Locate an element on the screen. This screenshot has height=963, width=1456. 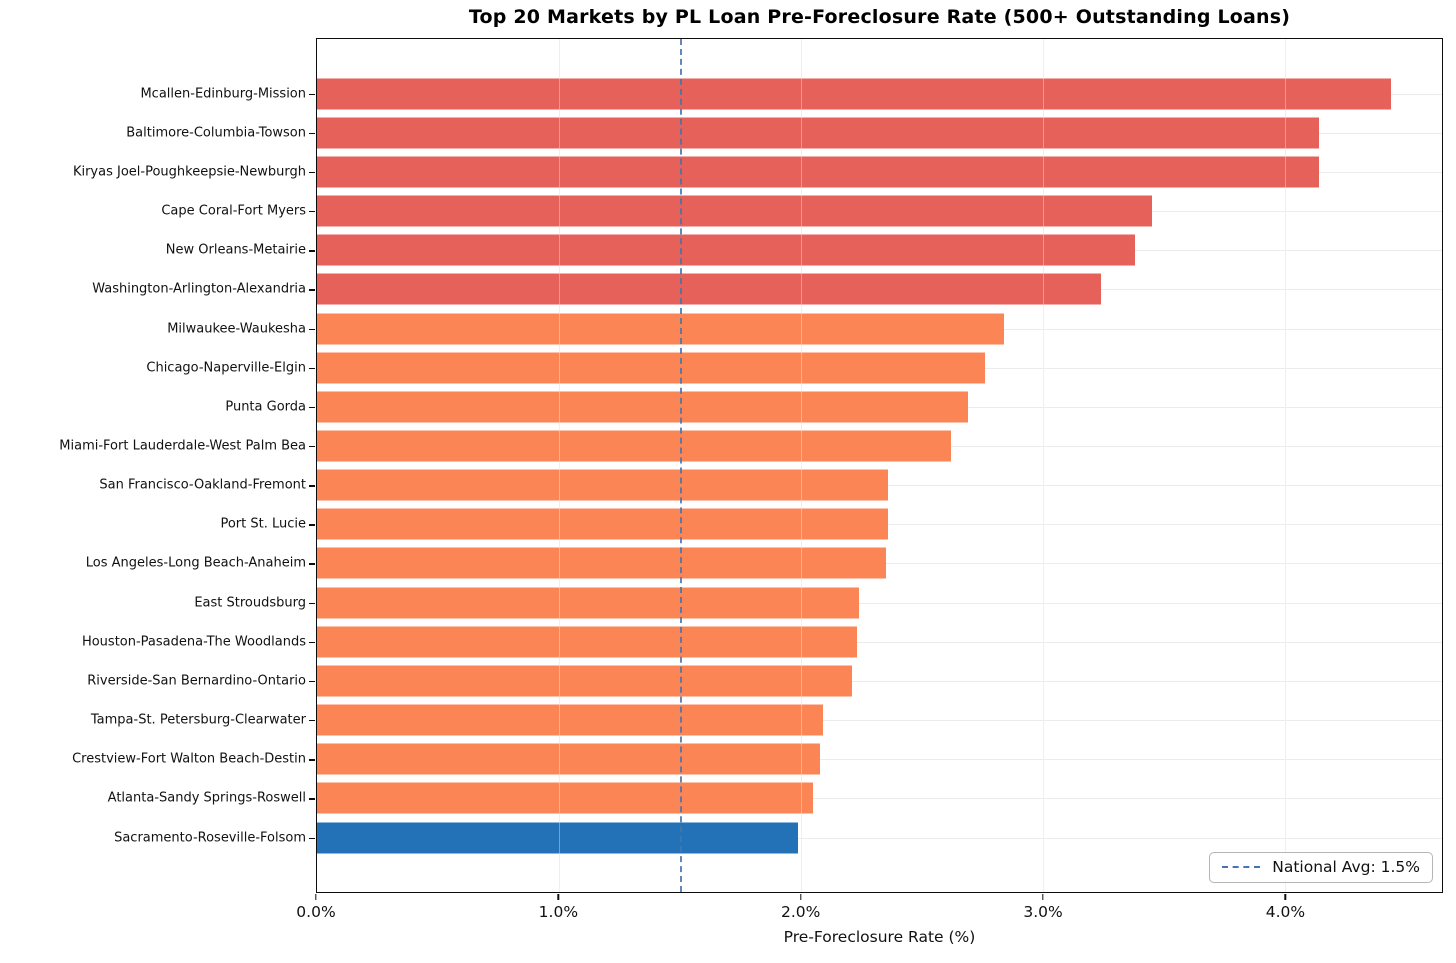
y-axis-category-label: Punta Gorda is located at coordinates (265, 407).